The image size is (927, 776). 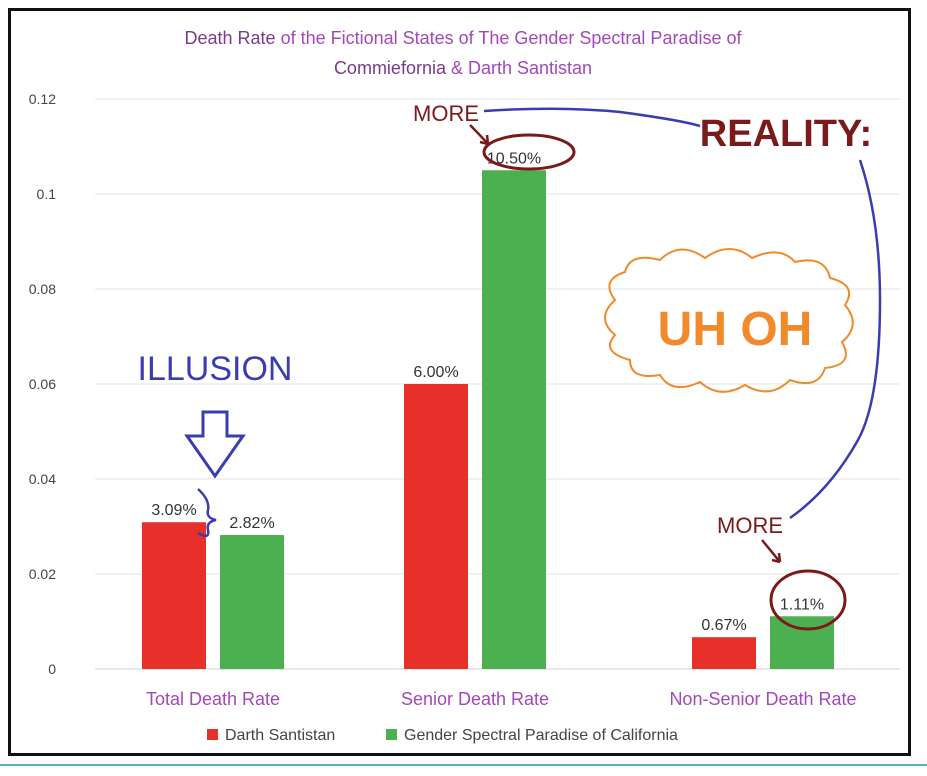 What do you see at coordinates (723, 625) in the screenshot?
I see `data-label: 0.67%` at bounding box center [723, 625].